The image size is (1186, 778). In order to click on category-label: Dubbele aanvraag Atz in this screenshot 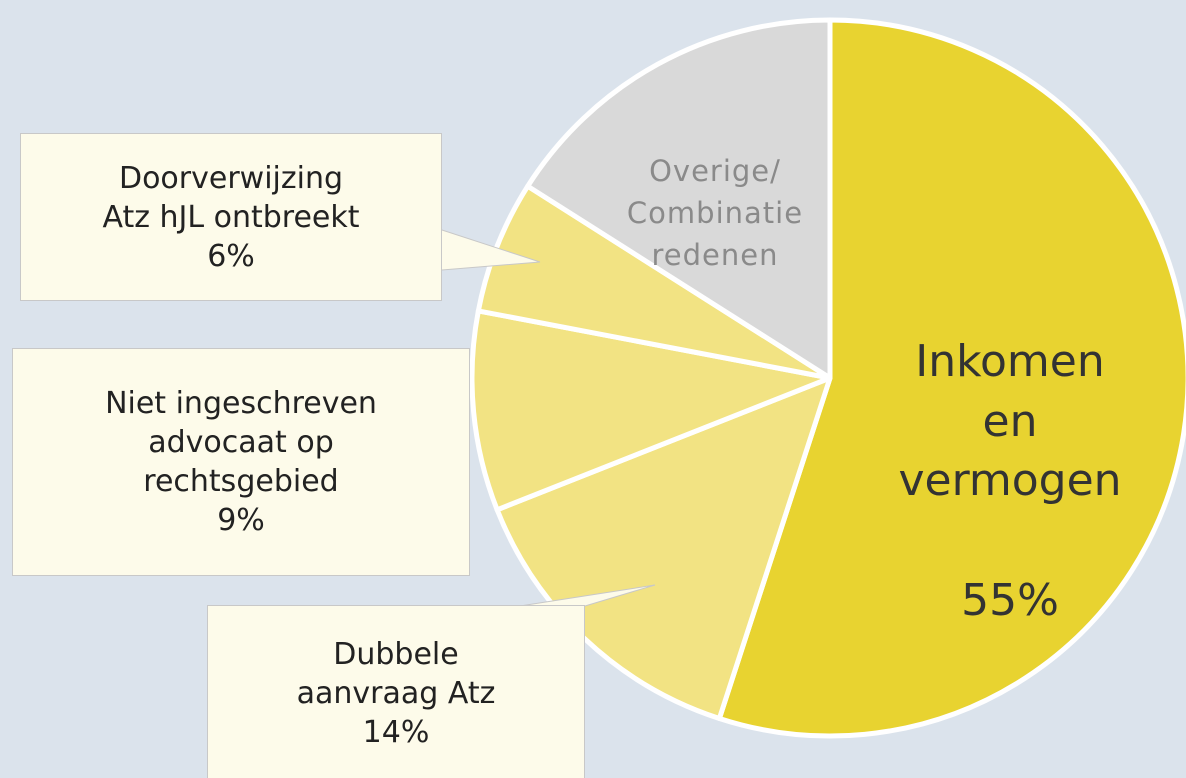, I will do `click(396, 673)`.